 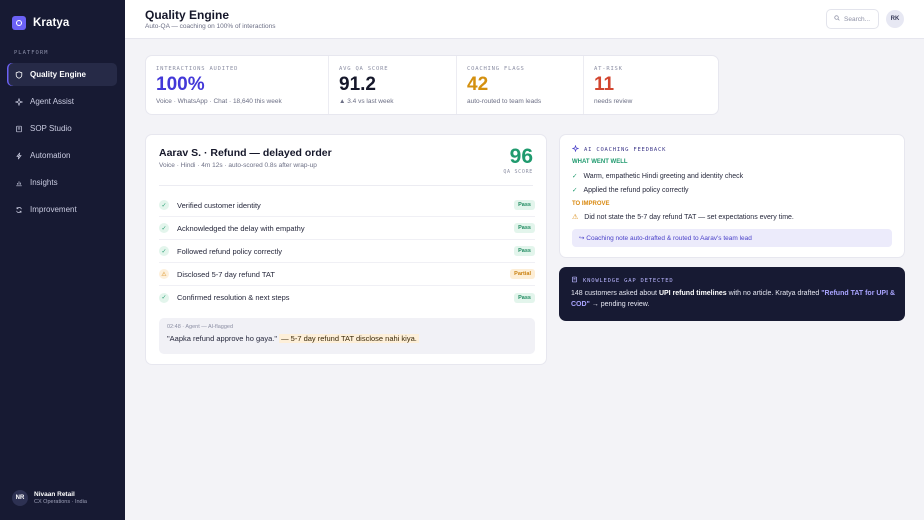 What do you see at coordinates (19, 183) in the screenshot?
I see `chart-icon` at bounding box center [19, 183].